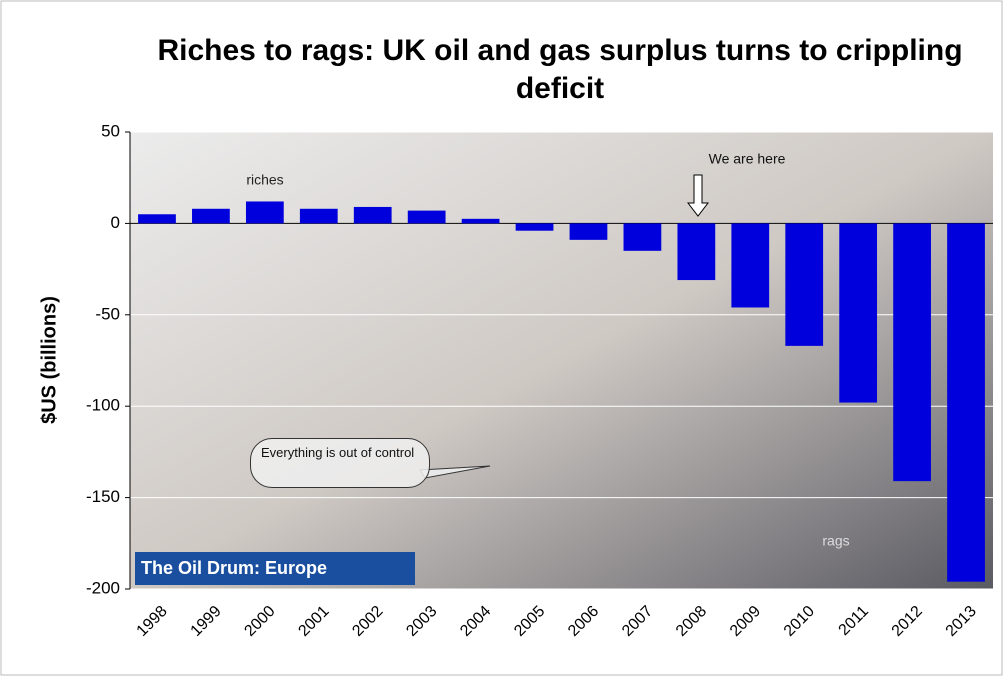 The image size is (1003, 676). I want to click on annotation: We are here, so click(747, 159).